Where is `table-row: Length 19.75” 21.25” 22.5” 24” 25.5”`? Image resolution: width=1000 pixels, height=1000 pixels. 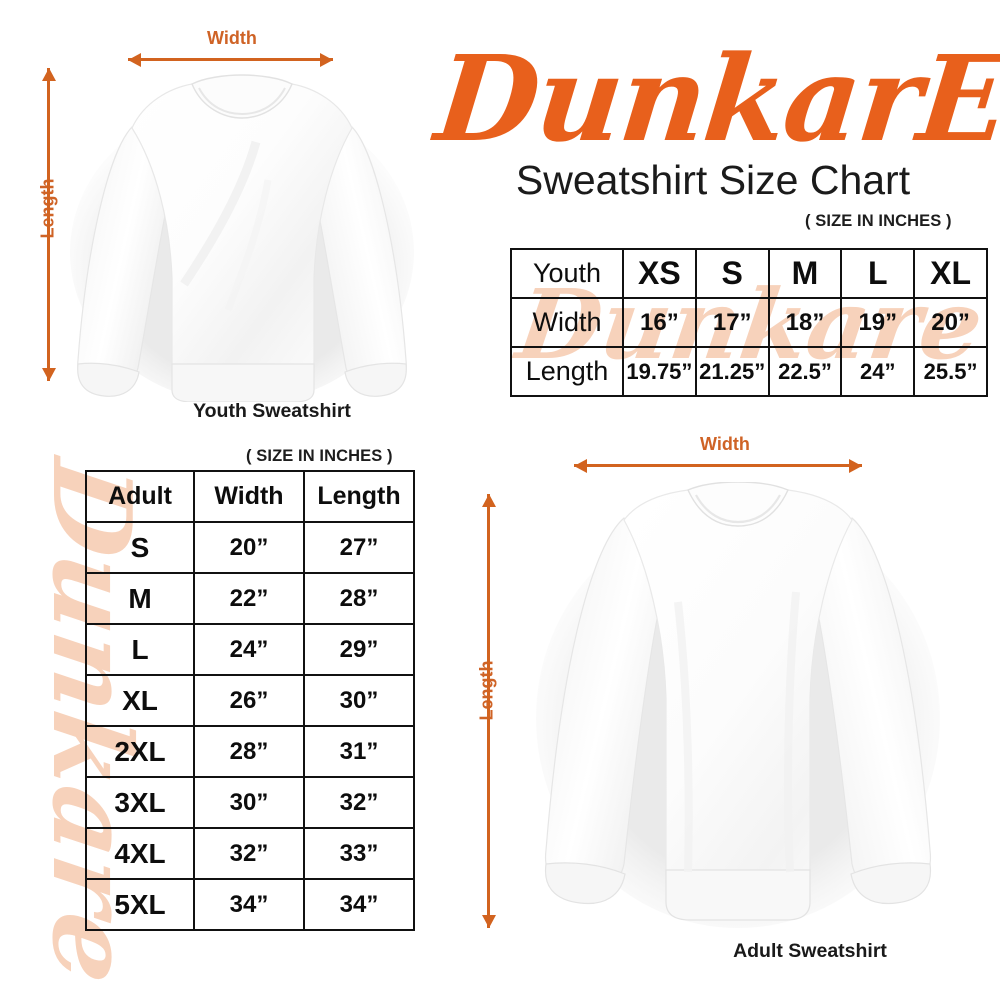 table-row: Length 19.75” 21.25” 22.5” 24” 25.5” is located at coordinates (749, 371).